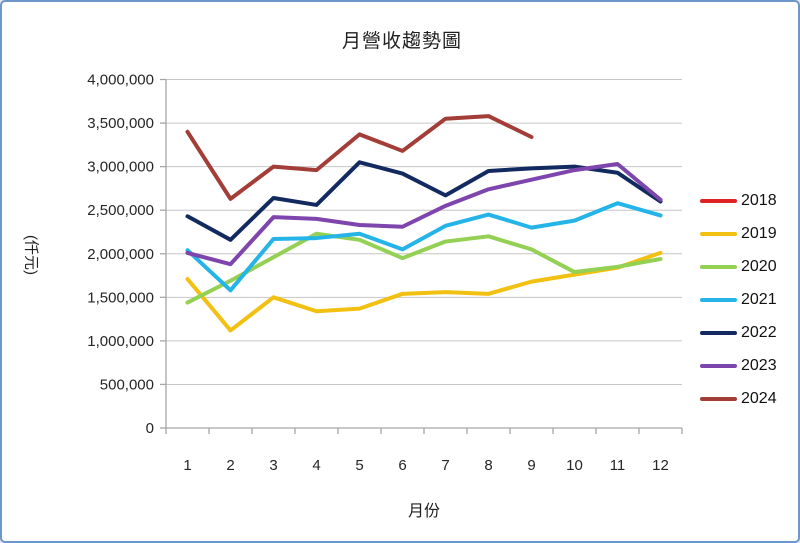 The image size is (800, 543). What do you see at coordinates (718, 398) in the screenshot?
I see `legend-swatch-2024` at bounding box center [718, 398].